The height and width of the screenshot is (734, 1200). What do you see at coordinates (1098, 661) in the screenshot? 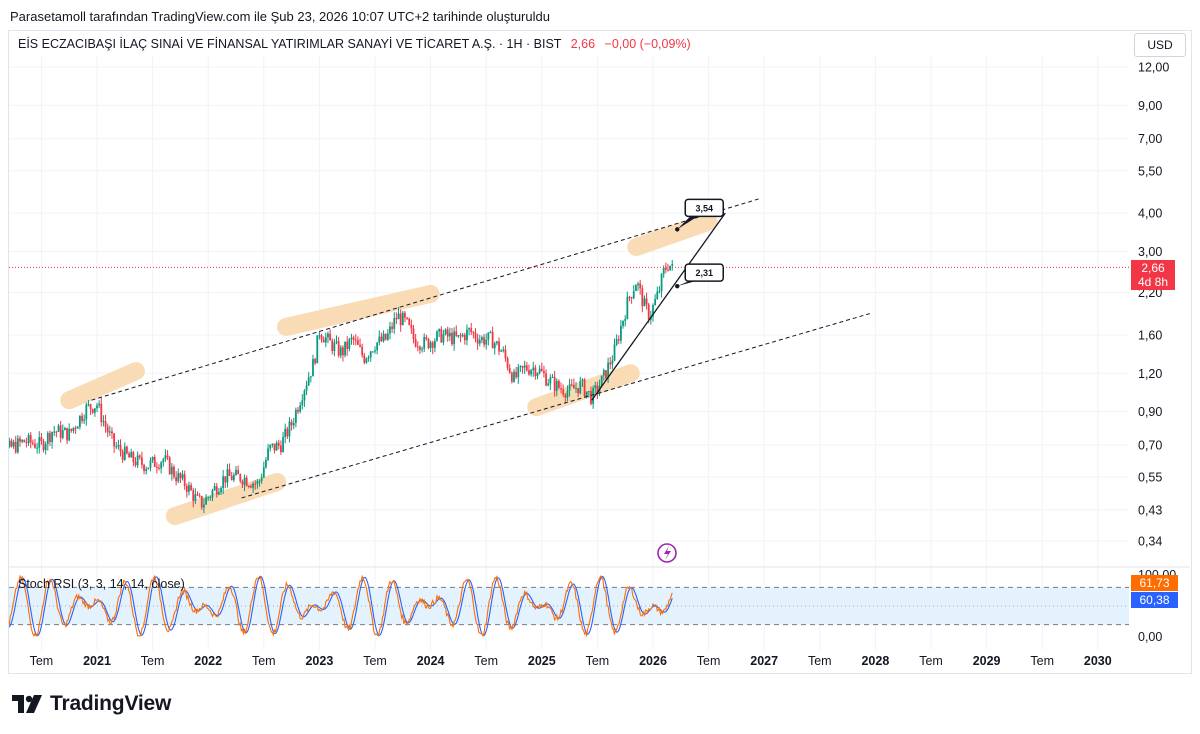
I see `time-tick-label: 2030` at bounding box center [1098, 661].